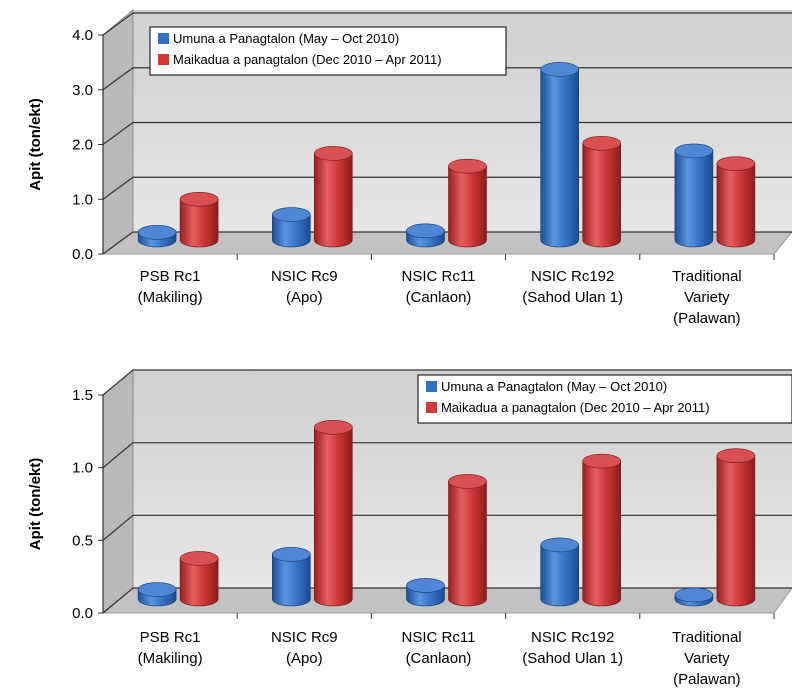  Describe the element at coordinates (170, 637) in the screenshot. I see `category-label-line: PSB Rc1` at that location.